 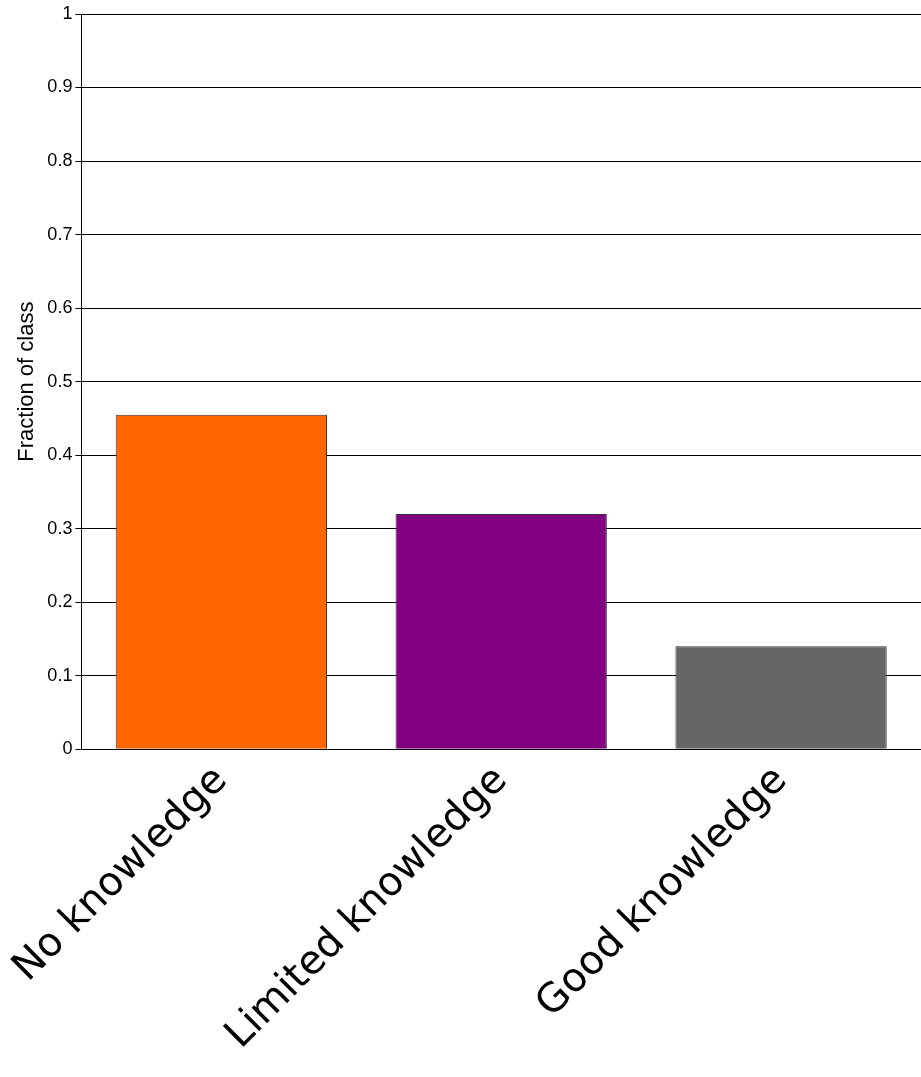 What do you see at coordinates (60, 674) in the screenshot?
I see `y-tick-label: 0.1` at bounding box center [60, 674].